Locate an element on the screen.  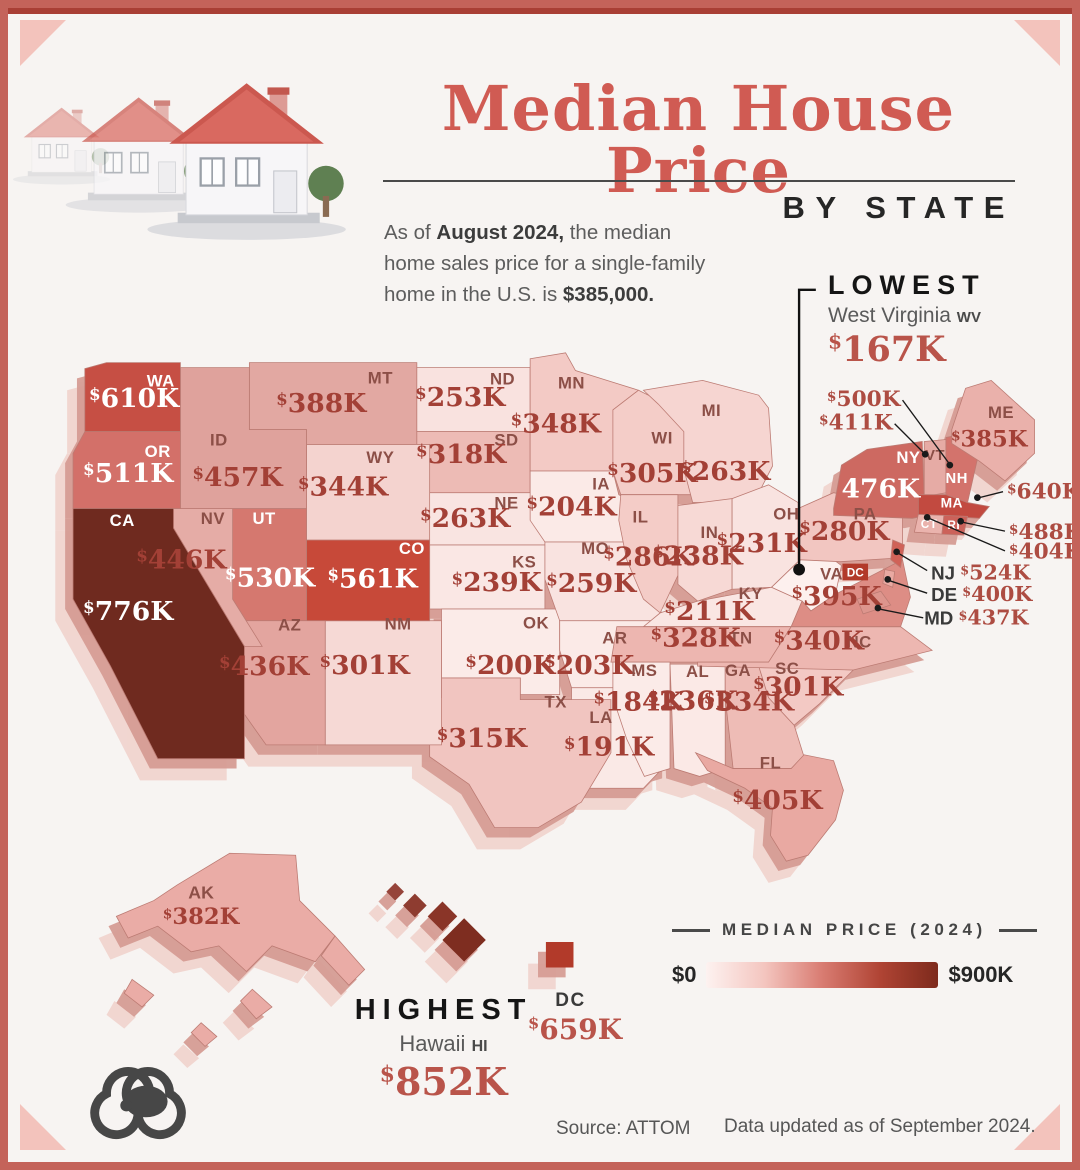
state-abbr-label: NH is located at coordinates (957, 479).